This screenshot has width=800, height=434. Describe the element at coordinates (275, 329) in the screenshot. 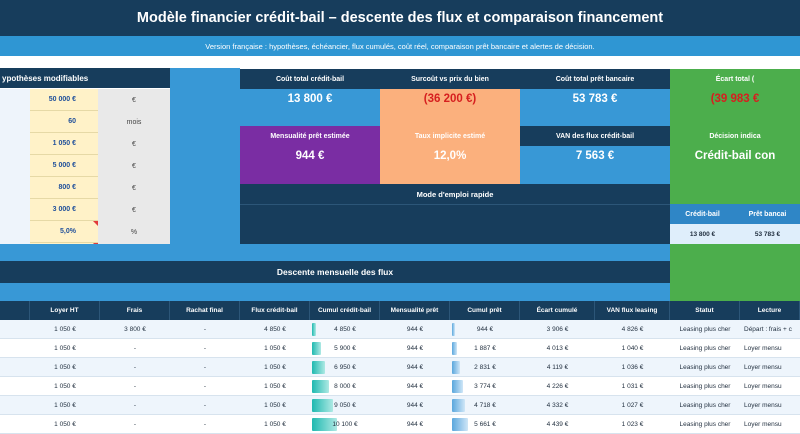

I see `cell-flux: 4 850 €` at that location.